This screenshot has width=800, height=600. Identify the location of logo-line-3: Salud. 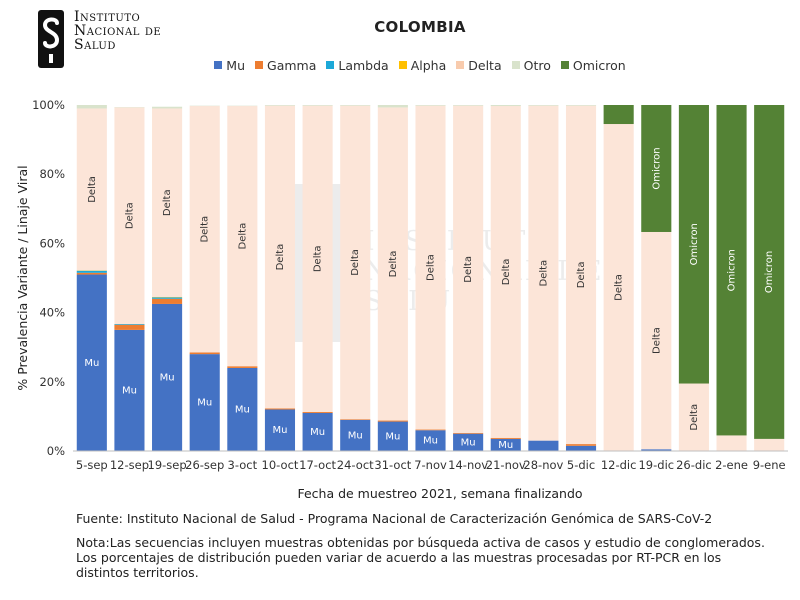
(95, 45).